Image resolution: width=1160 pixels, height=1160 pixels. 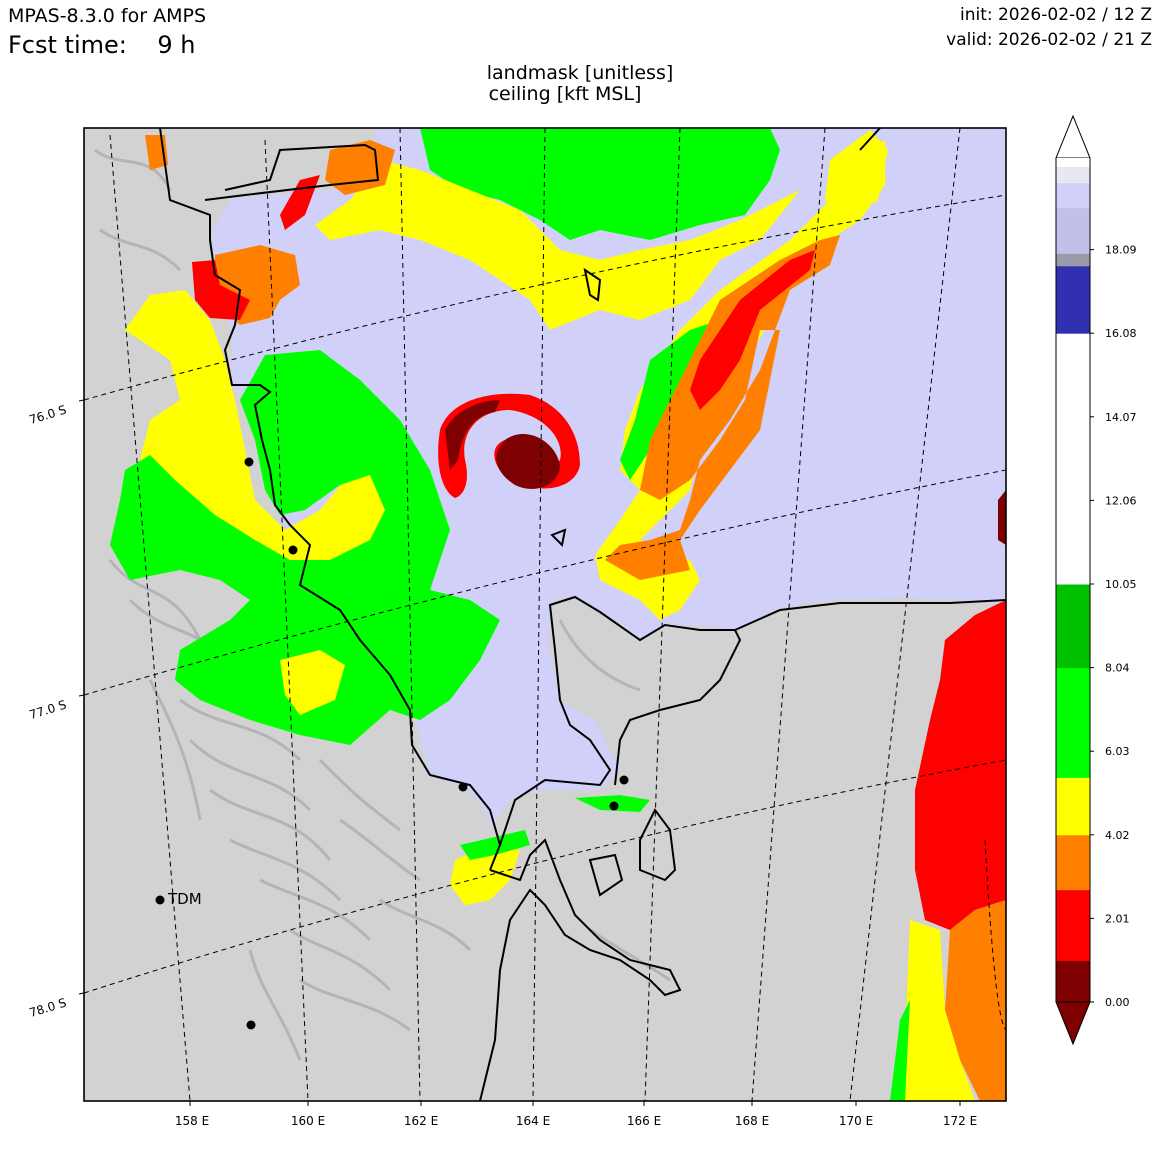 What do you see at coordinates (1117, 835) in the screenshot?
I see `colorbar-tick-label: 4.02` at bounding box center [1117, 835].